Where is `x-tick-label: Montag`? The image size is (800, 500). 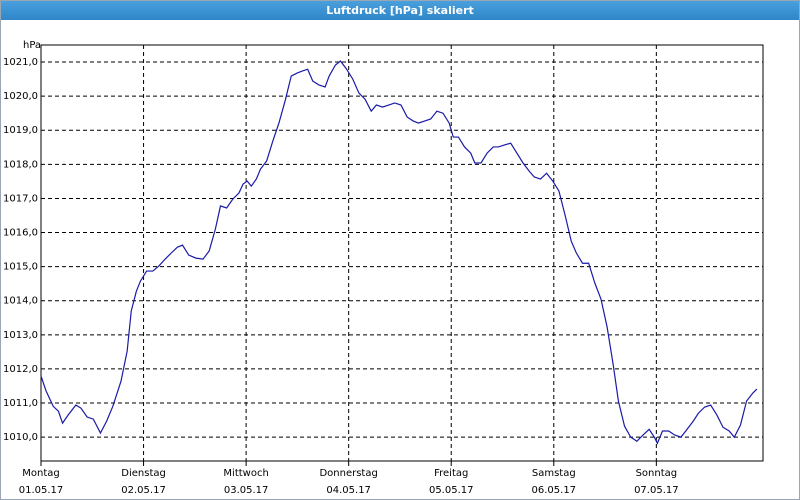
x-tick-label: Montag is located at coordinates (40, 473).